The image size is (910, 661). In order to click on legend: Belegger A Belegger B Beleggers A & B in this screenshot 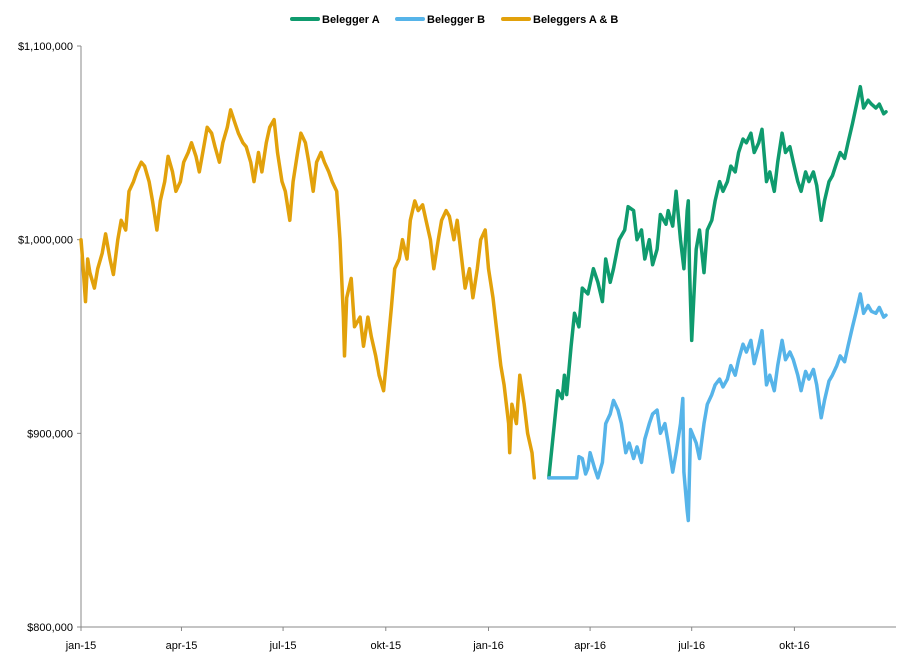, I will do `click(454, 20)`.